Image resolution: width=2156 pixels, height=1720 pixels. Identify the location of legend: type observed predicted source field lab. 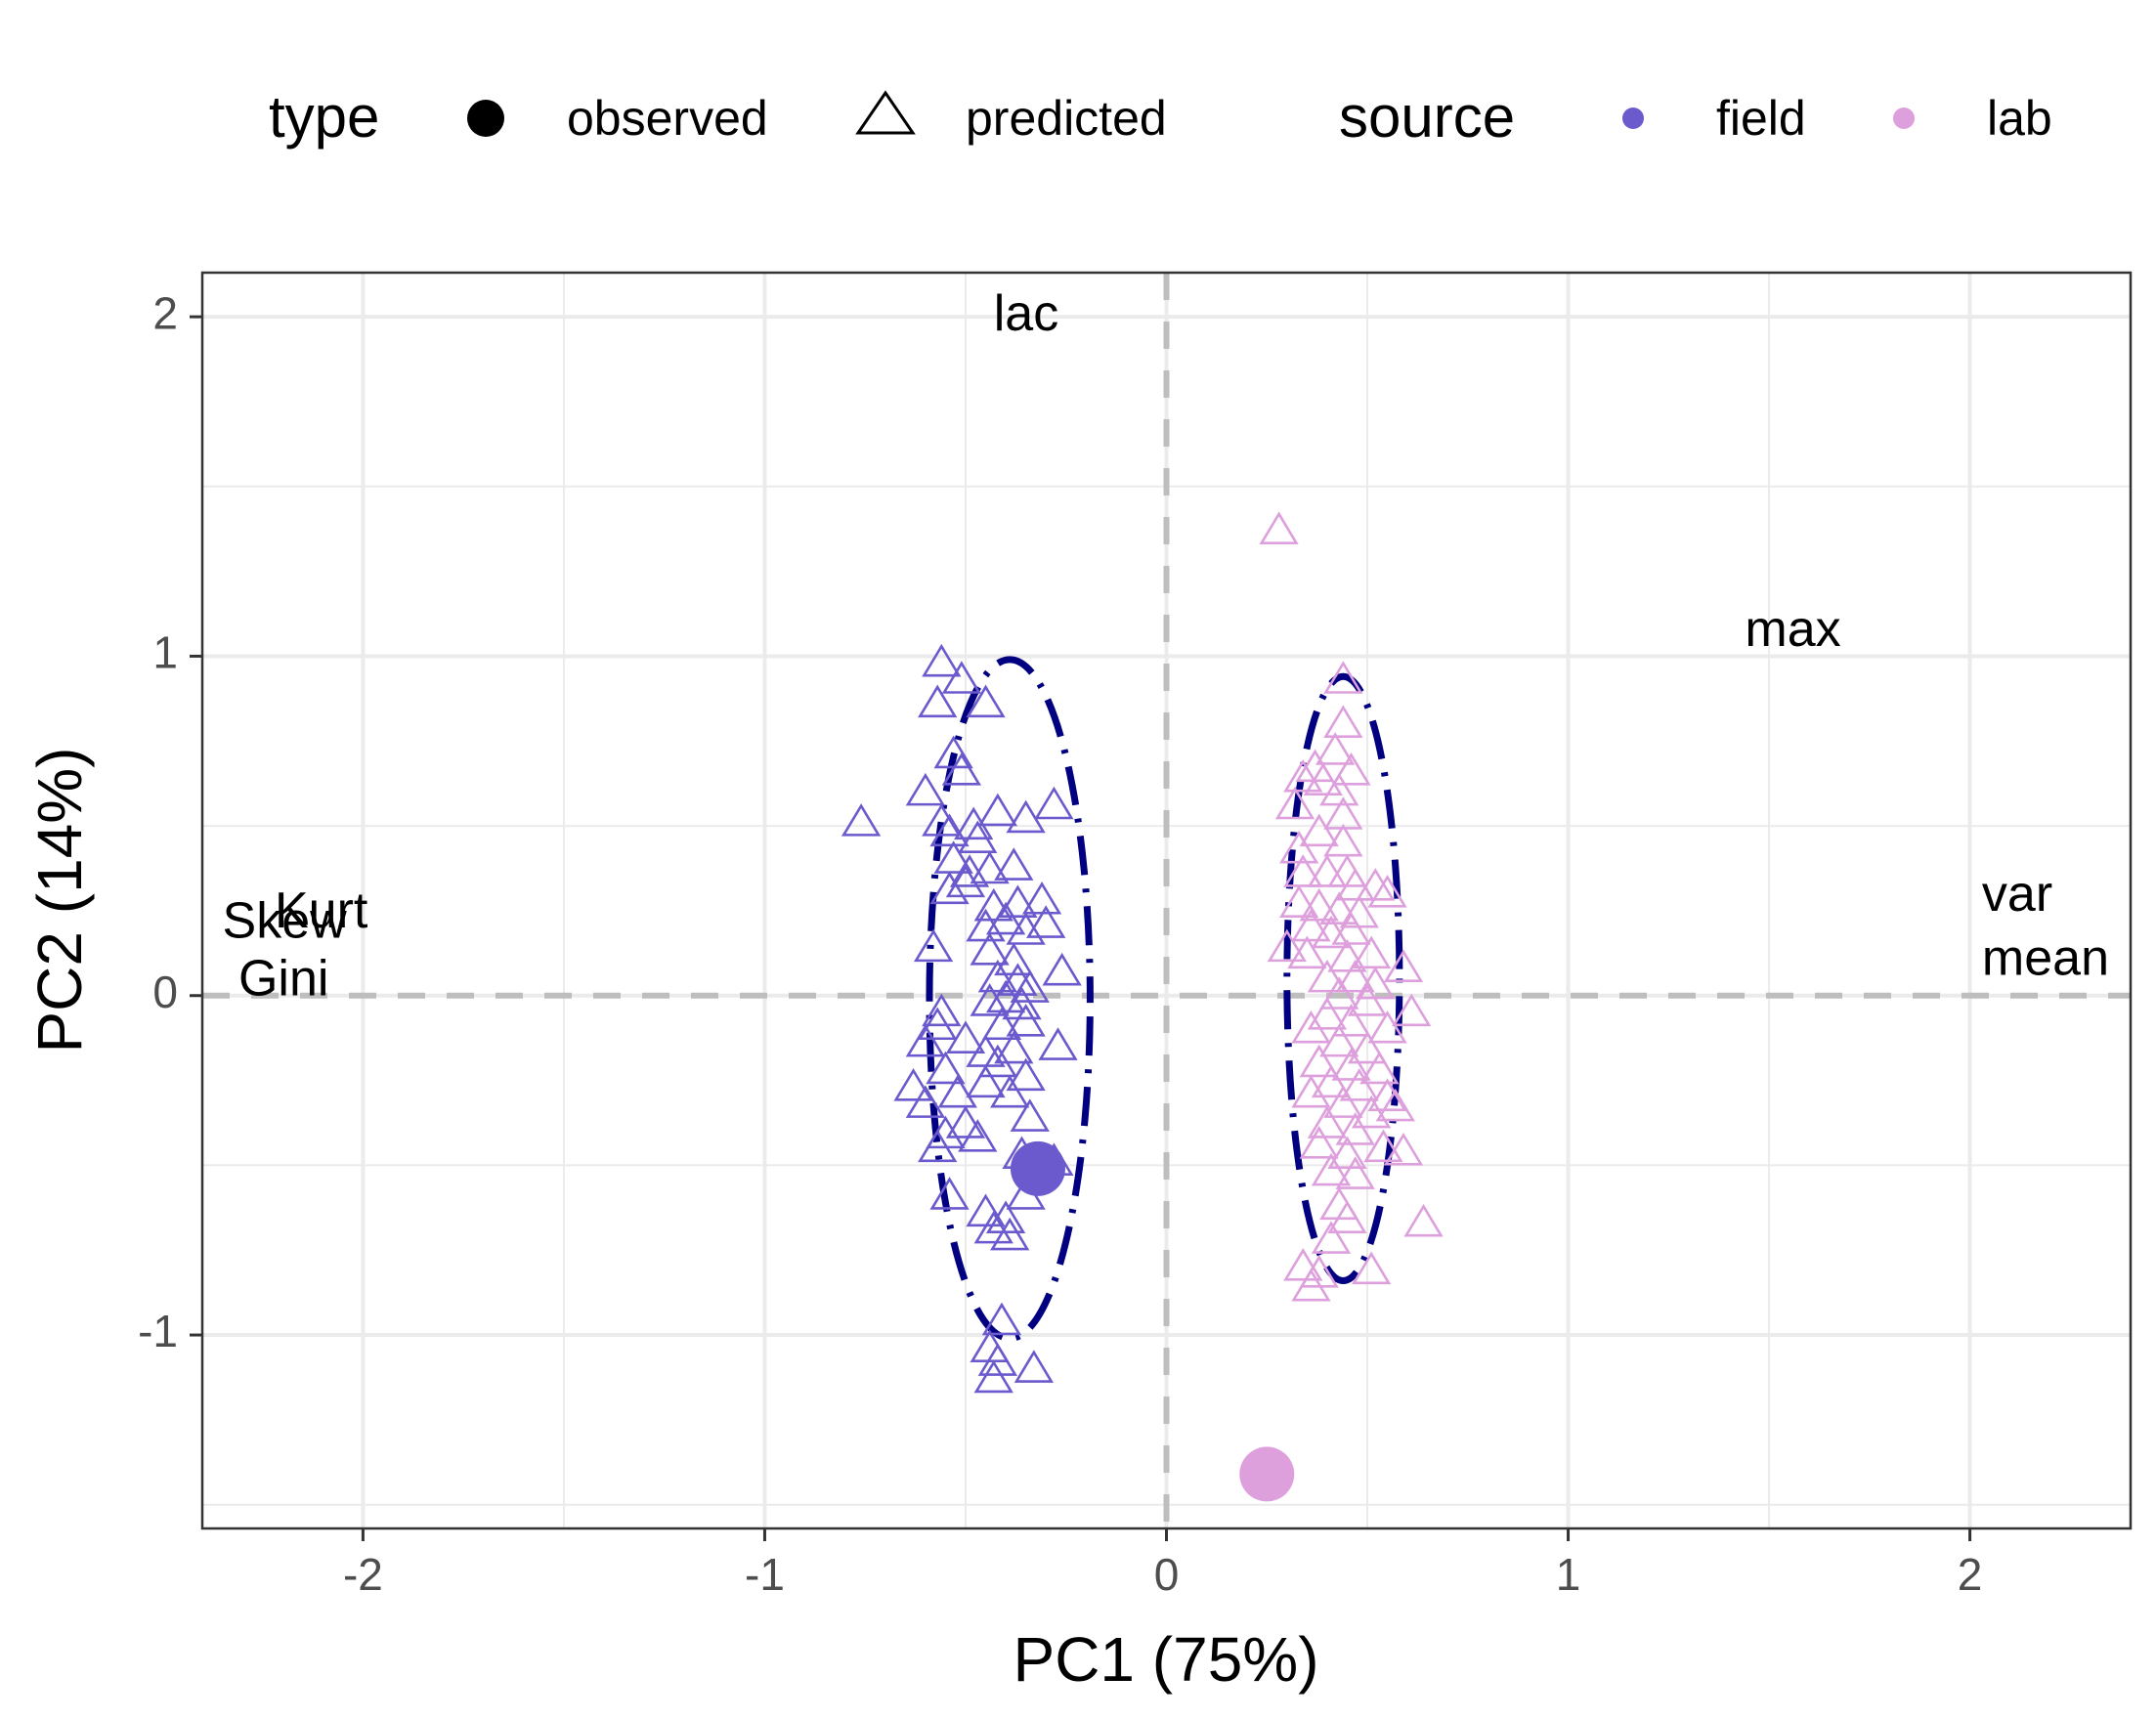
(1160, 117).